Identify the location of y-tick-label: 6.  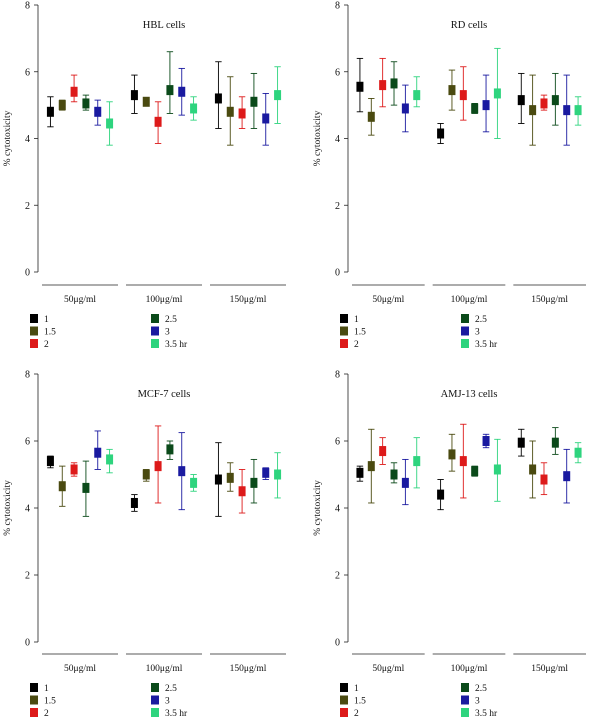
(27, 72).